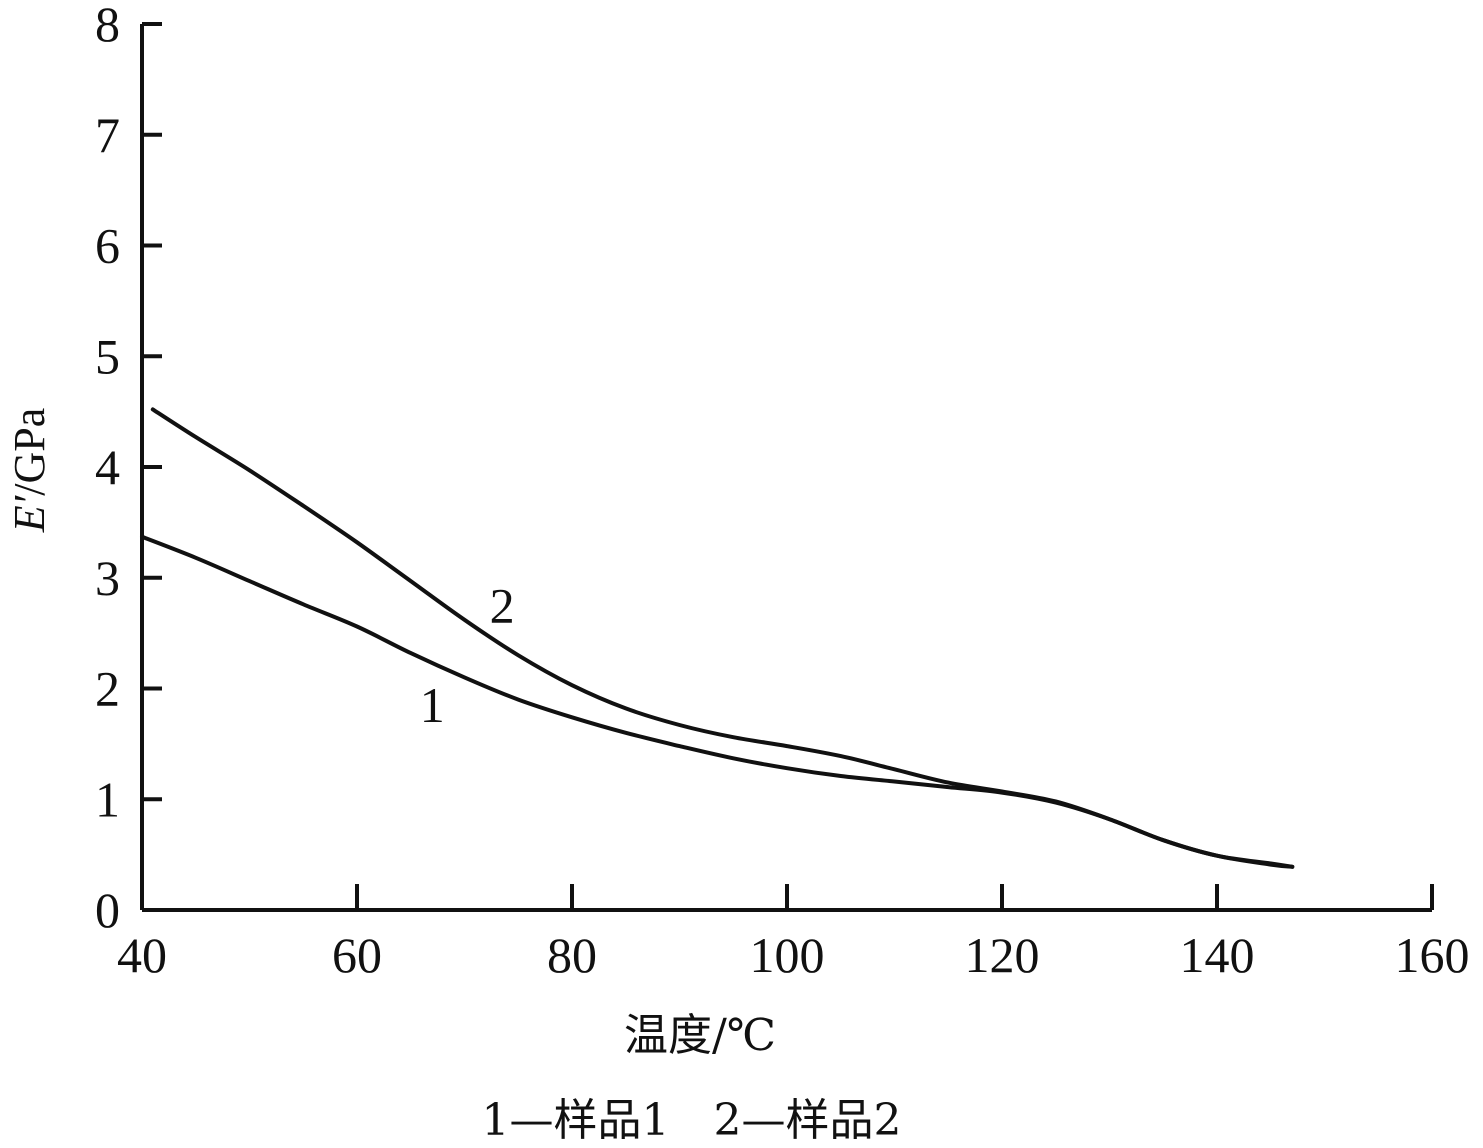 The height and width of the screenshot is (1148, 1483). I want to click on y-tick-label: 1, so click(107, 799).